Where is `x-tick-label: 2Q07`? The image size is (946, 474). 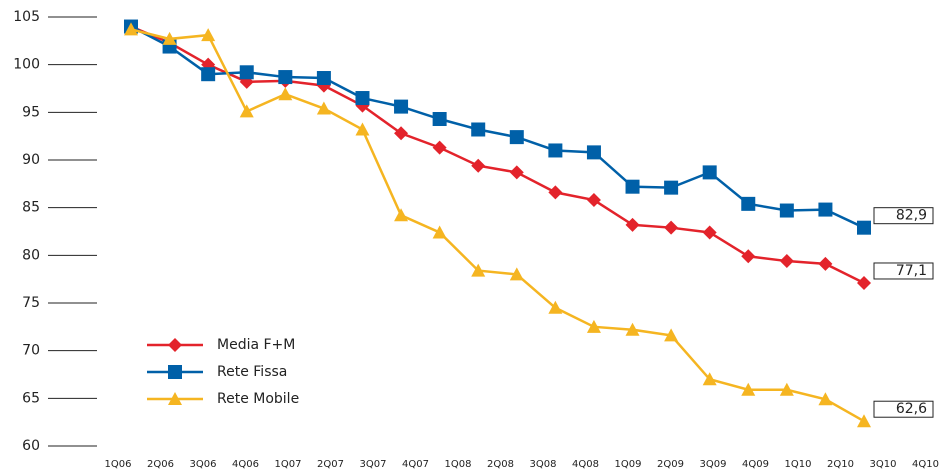
x-tick-label: 2Q07 is located at coordinates (330, 464).